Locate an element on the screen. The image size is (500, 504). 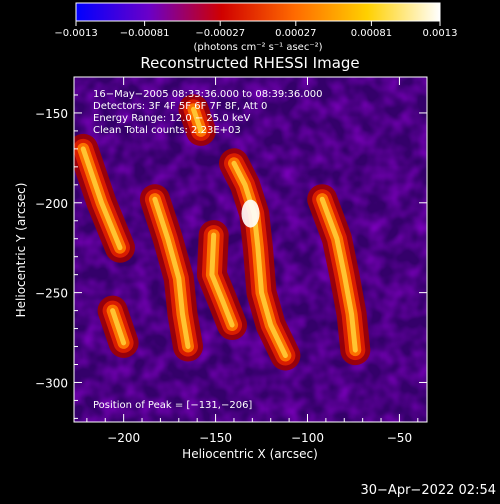
x-axis-label: Heliocentric X (arcsec) is located at coordinates (250, 454).